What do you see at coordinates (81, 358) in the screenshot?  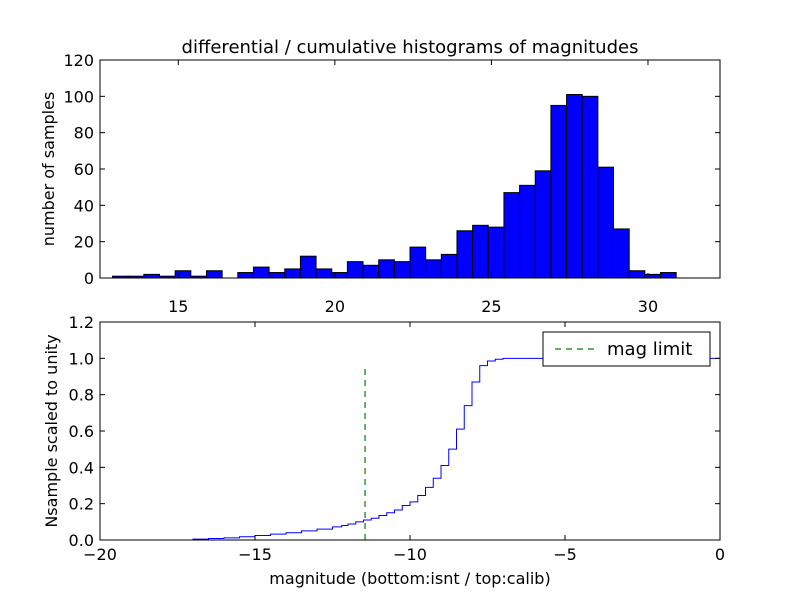 I see `cumulative-ytick-label: 1.0` at bounding box center [81, 358].